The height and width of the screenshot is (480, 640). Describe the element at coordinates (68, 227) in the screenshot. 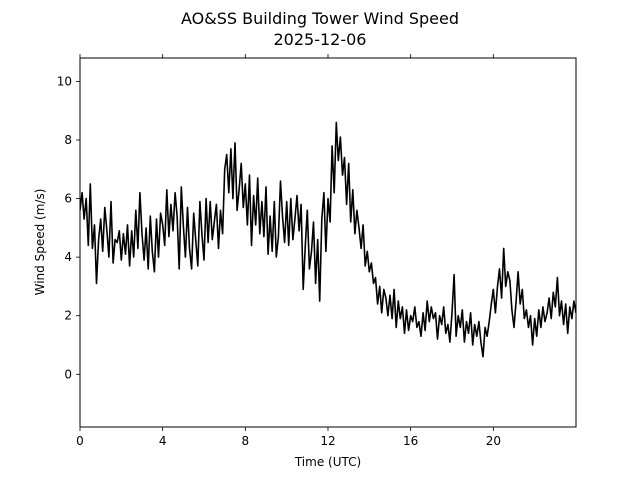

I see `y-axis: 0 2 4 6 8 10` at that location.